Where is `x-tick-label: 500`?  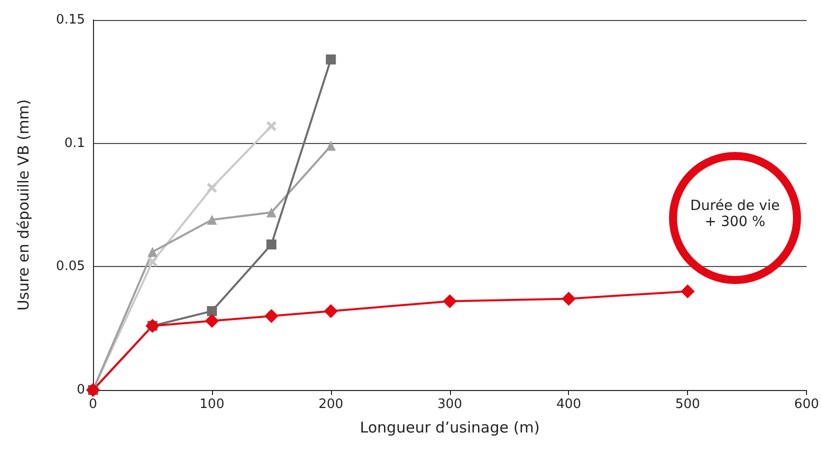 x-tick-label: 500 is located at coordinates (687, 404).